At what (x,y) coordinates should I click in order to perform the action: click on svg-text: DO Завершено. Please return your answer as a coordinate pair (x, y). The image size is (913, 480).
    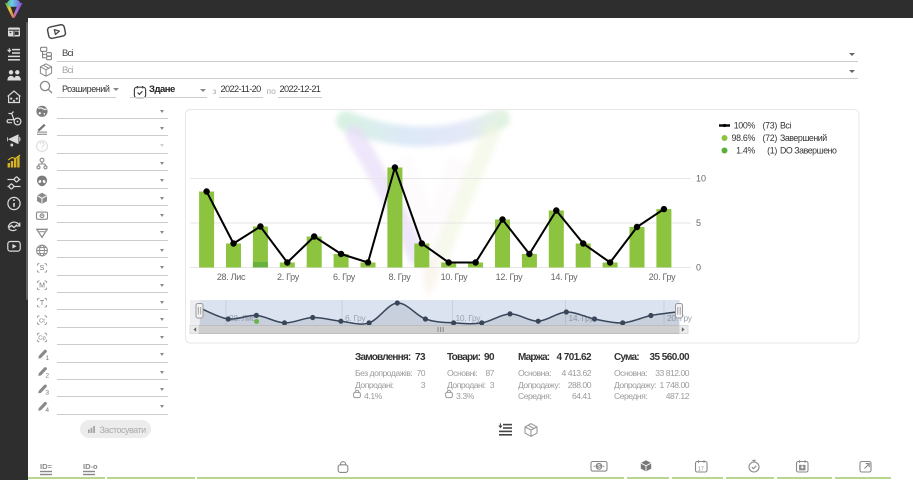
    Looking at the image, I should click on (808, 151).